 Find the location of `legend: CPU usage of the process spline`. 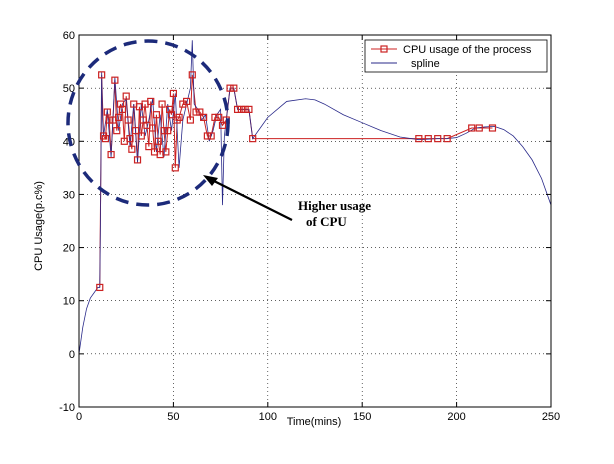

legend: CPU usage of the process spline is located at coordinates (456, 56).